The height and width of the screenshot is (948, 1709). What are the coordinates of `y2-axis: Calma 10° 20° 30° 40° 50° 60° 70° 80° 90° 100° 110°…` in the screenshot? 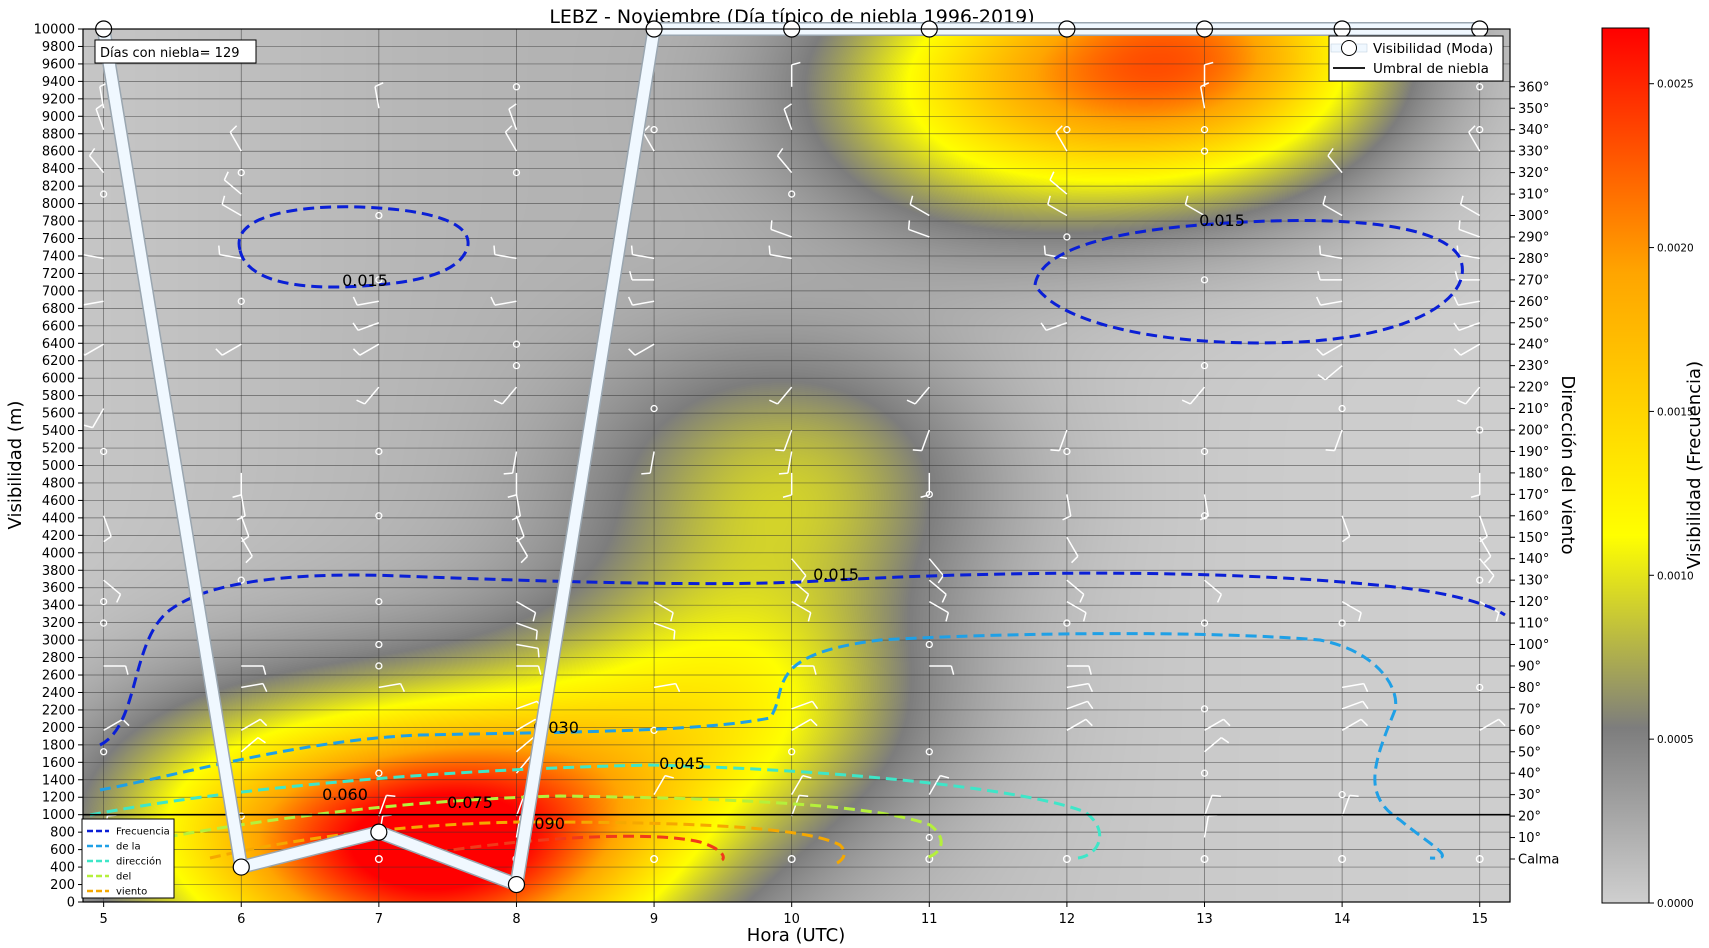 It's located at (1534, 474).